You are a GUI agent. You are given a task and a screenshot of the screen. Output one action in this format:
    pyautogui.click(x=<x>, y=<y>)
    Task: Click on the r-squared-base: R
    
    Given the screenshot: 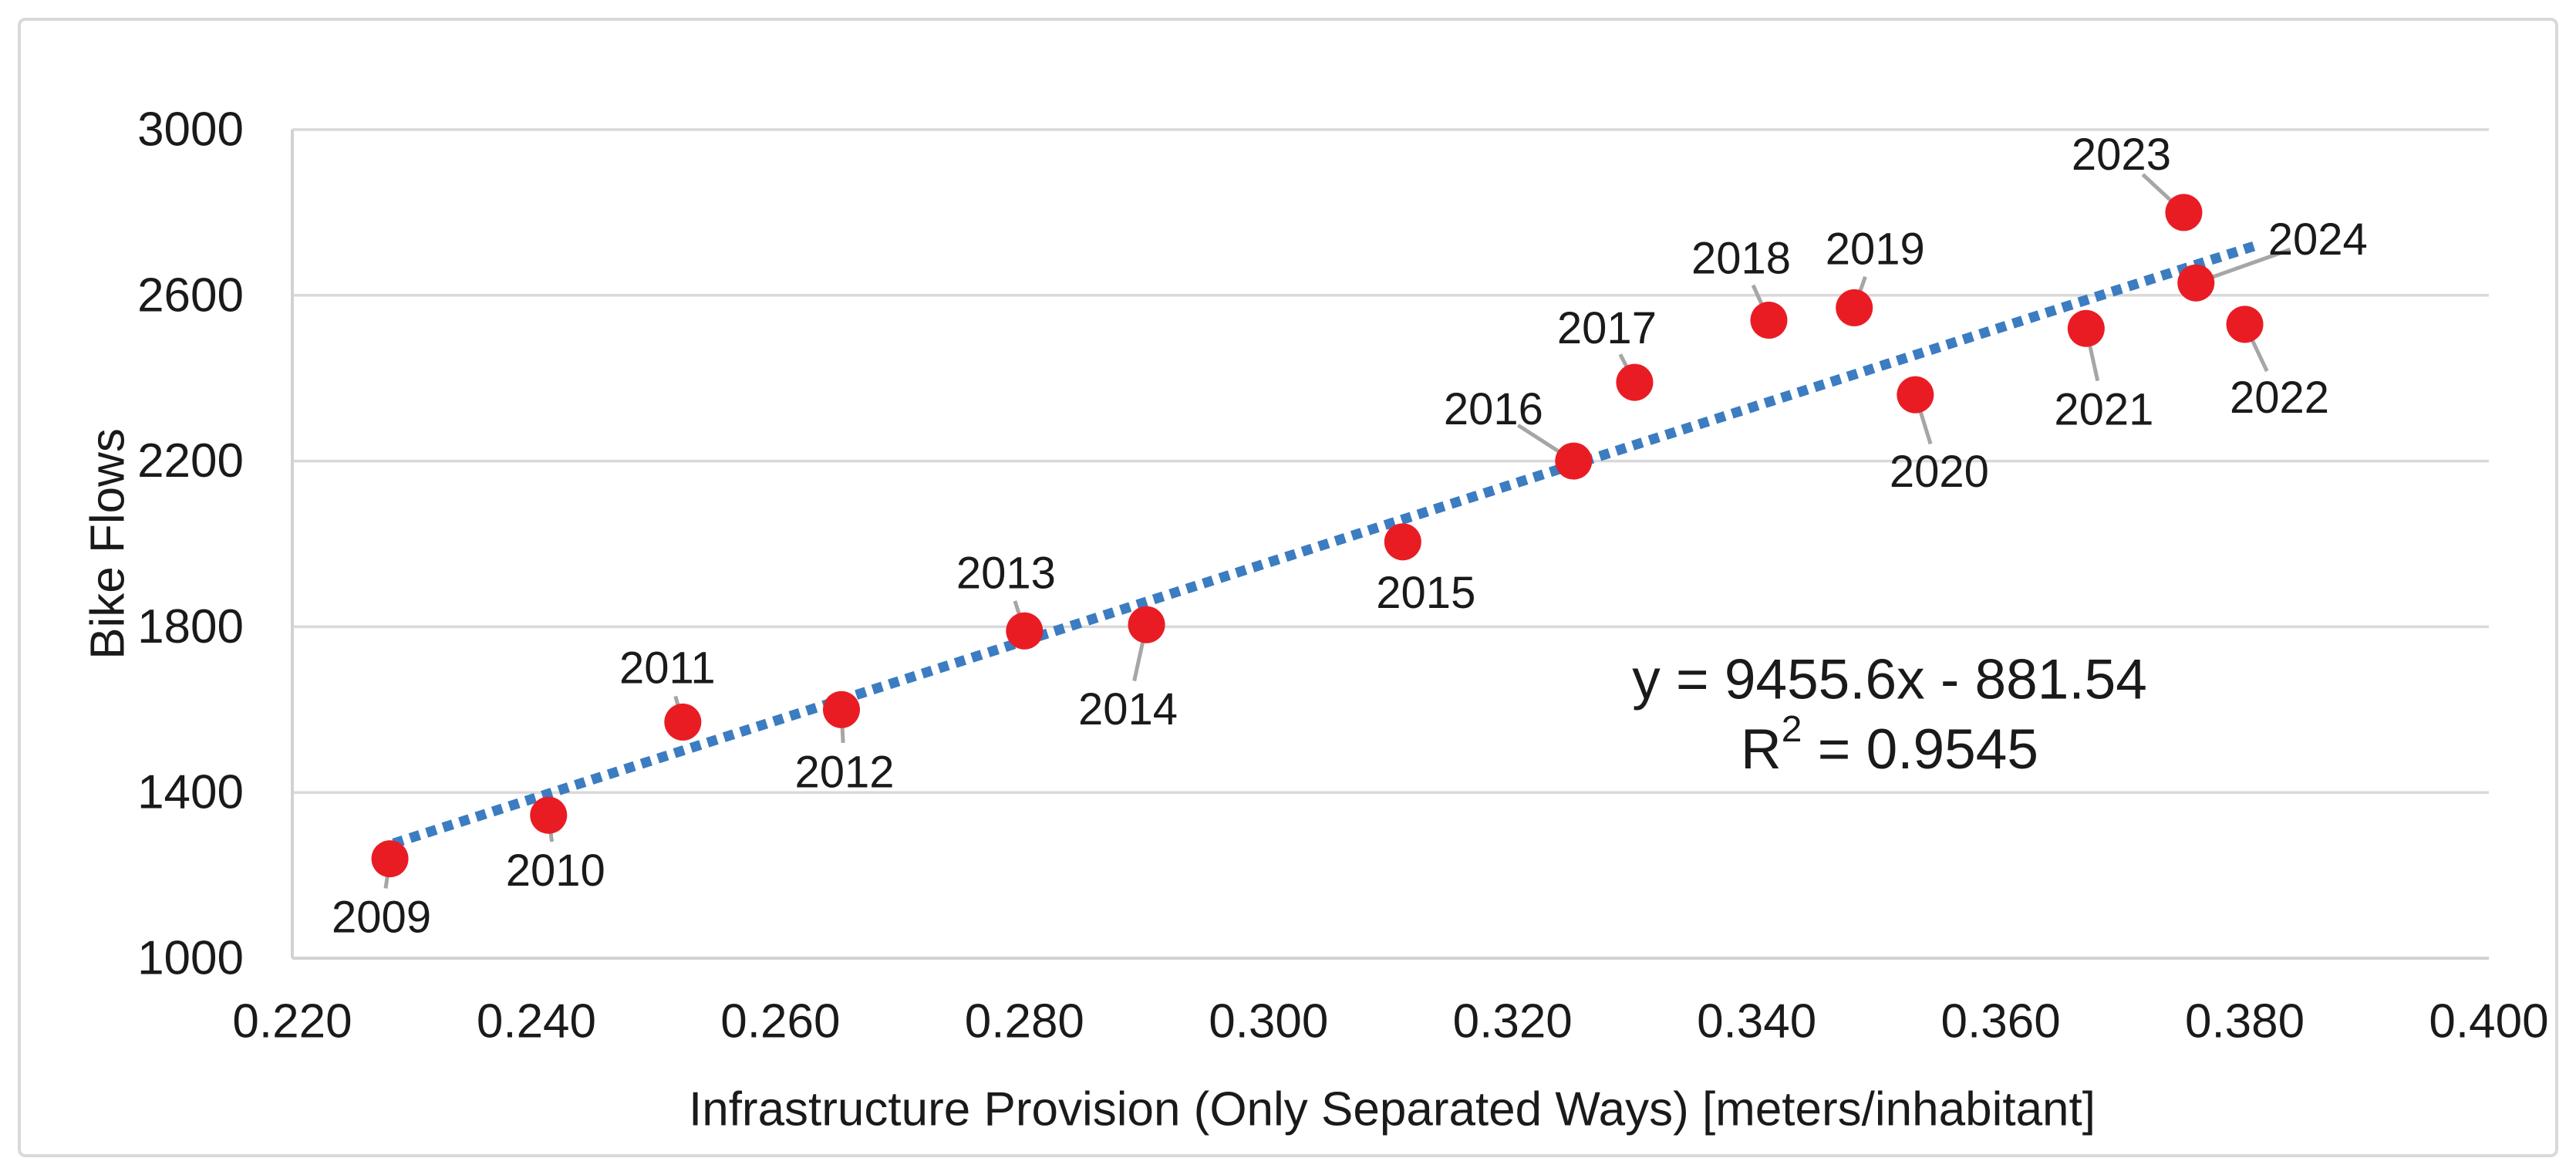 What is the action you would take?
    pyautogui.click(x=1761, y=749)
    